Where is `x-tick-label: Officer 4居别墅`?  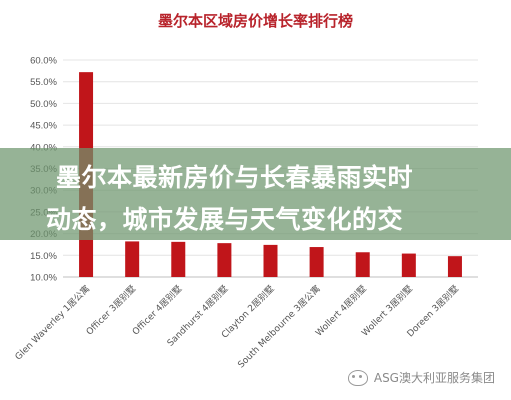 x-tick-label: Officer 4居别墅 is located at coordinates (157, 310).